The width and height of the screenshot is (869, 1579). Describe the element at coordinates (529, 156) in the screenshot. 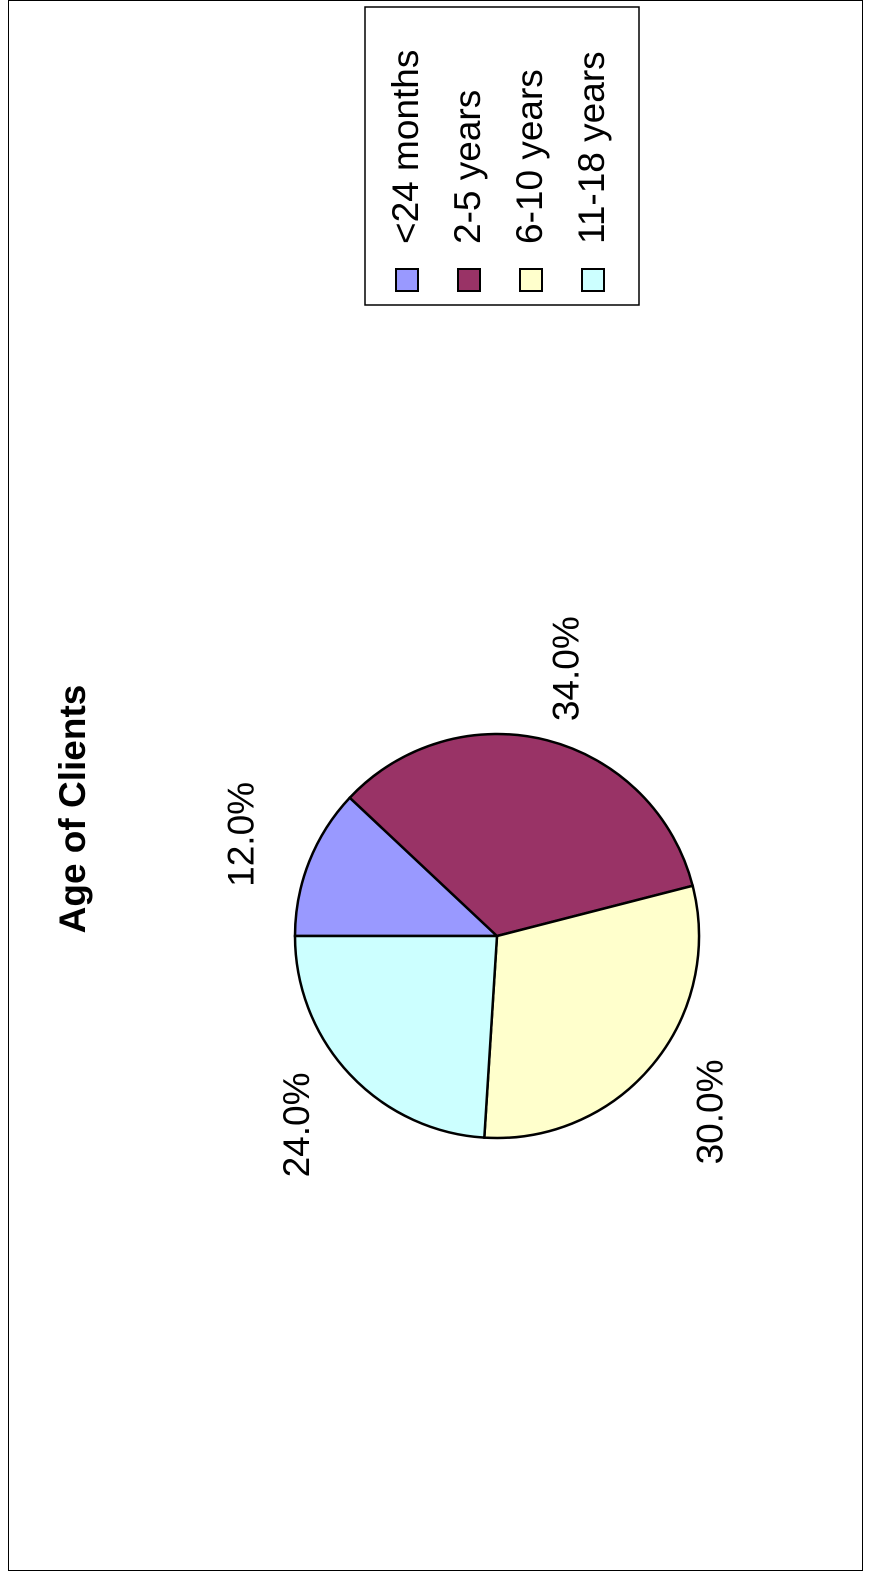

I see `legend-label: 6-10 years` at that location.